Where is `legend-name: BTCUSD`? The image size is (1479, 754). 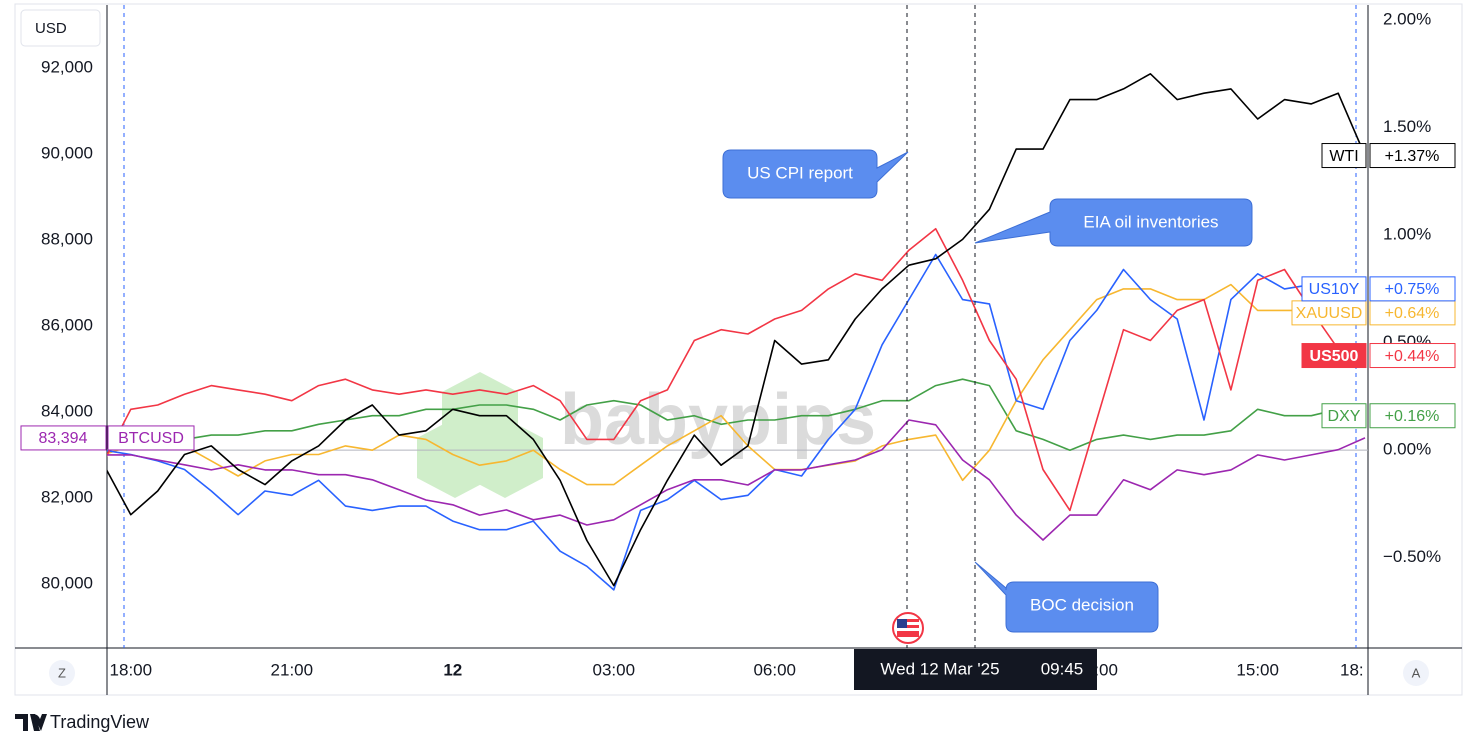 legend-name: BTCUSD is located at coordinates (151, 438).